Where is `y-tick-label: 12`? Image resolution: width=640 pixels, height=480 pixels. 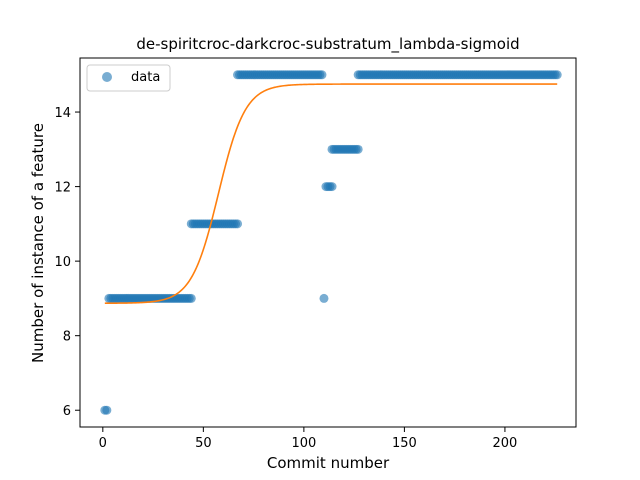 y-tick-label: 12 is located at coordinates (62, 188).